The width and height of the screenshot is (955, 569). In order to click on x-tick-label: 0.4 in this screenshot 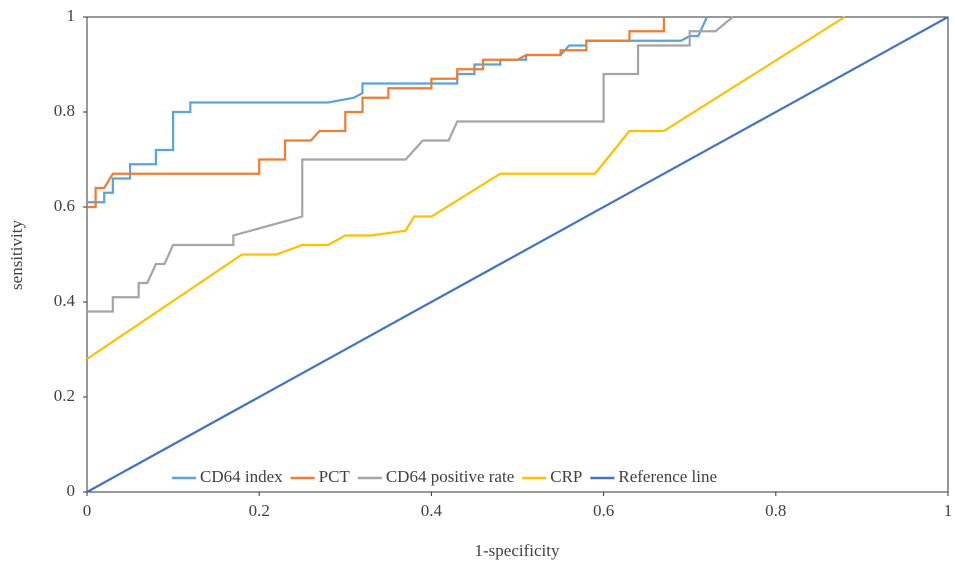, I will do `click(432, 510)`.